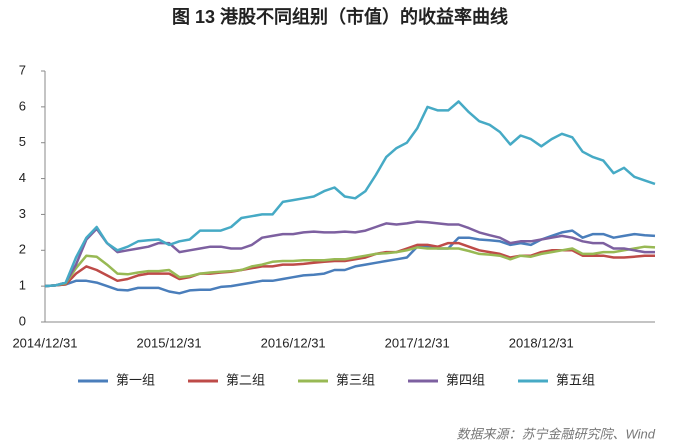  Describe the element at coordinates (44, 342) in the screenshot. I see `x-tick-label: 2014/12/31` at that location.